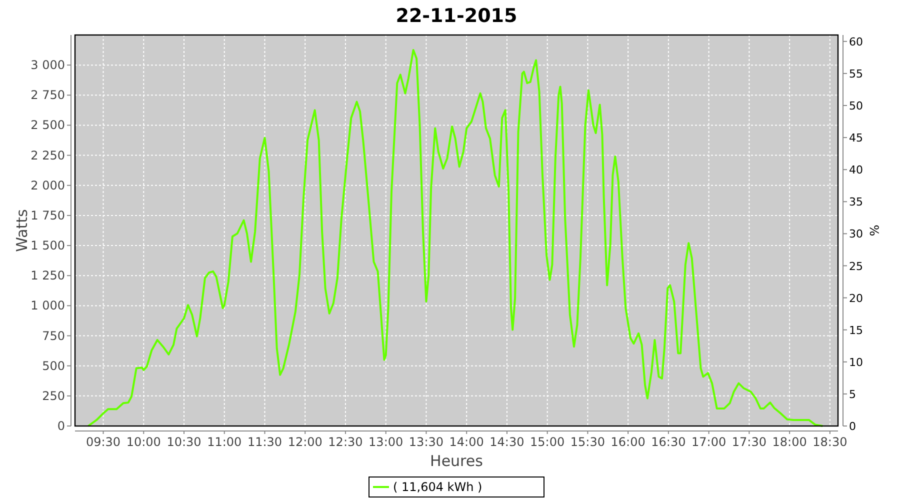  What do you see at coordinates (856, 330) in the screenshot?
I see `y2-tick-label: 15` at bounding box center [856, 330].